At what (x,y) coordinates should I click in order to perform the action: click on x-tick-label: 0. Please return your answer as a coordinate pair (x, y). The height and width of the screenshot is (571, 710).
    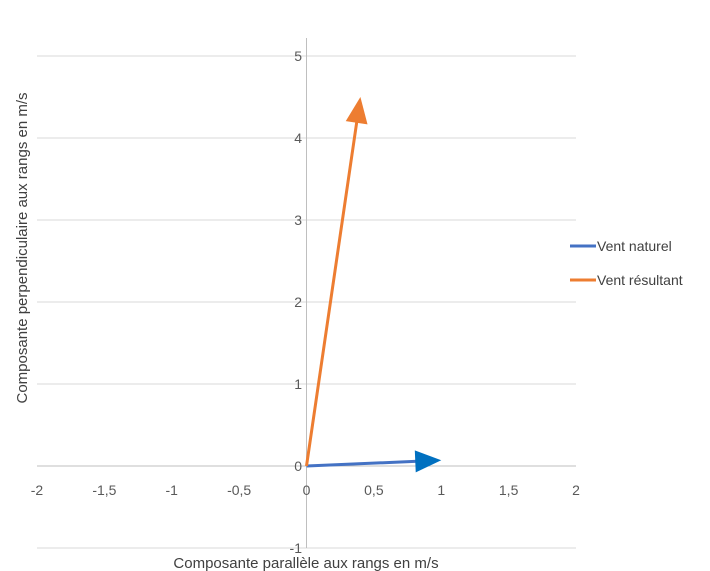
    Looking at the image, I should click on (307, 490).